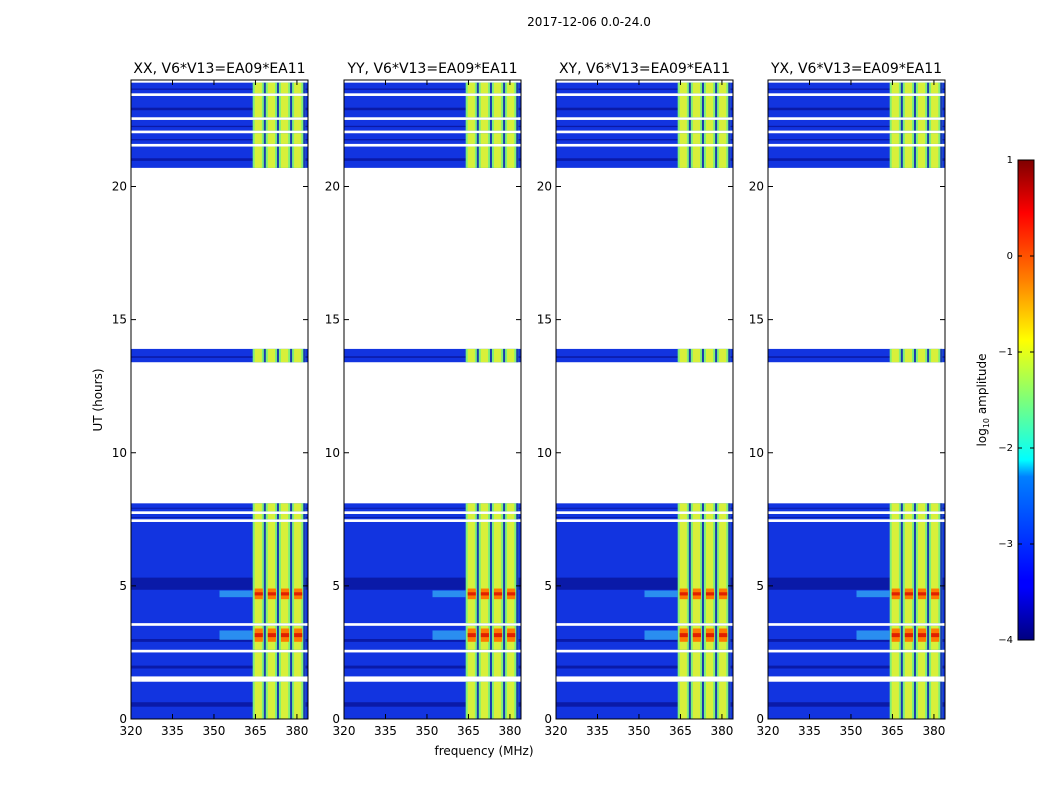 The width and height of the screenshot is (1050, 800). Describe the element at coordinates (544, 320) in the screenshot. I see `y-tick-label: 15` at that location.